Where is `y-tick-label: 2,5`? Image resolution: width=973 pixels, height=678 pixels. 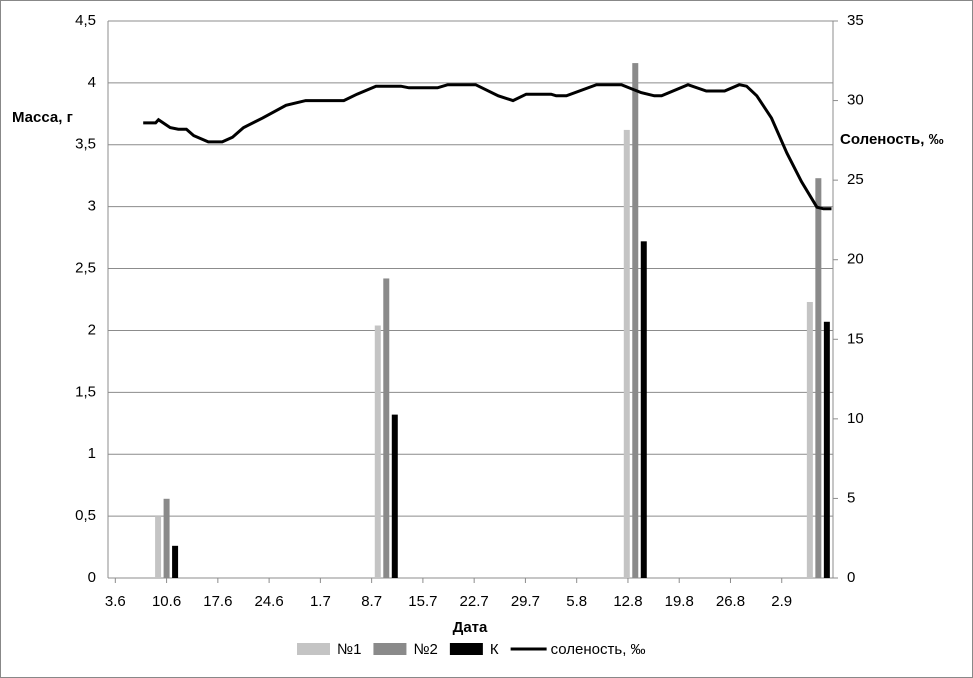
y-tick-label: 2,5 is located at coordinates (85, 268).